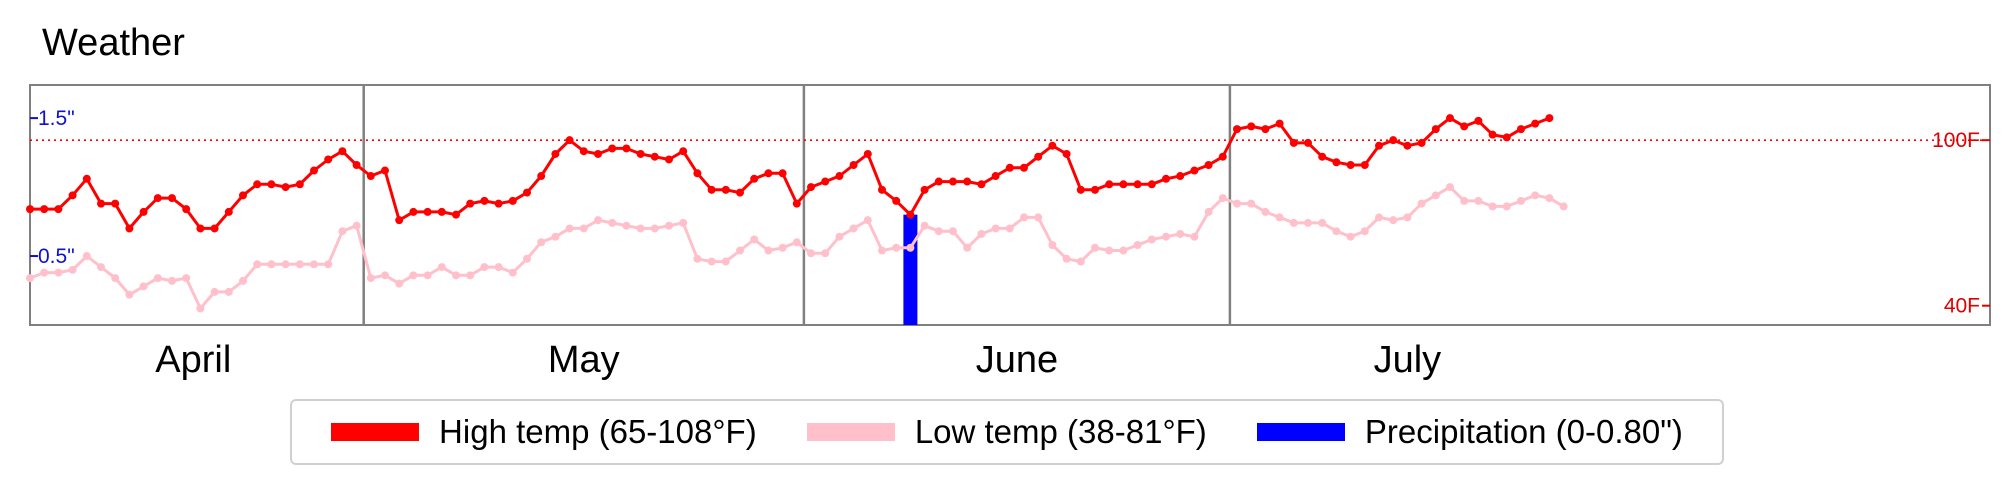  What do you see at coordinates (1469, 432) in the screenshot?
I see `legend-item-precip: Precipitation (0-0.80")` at bounding box center [1469, 432].